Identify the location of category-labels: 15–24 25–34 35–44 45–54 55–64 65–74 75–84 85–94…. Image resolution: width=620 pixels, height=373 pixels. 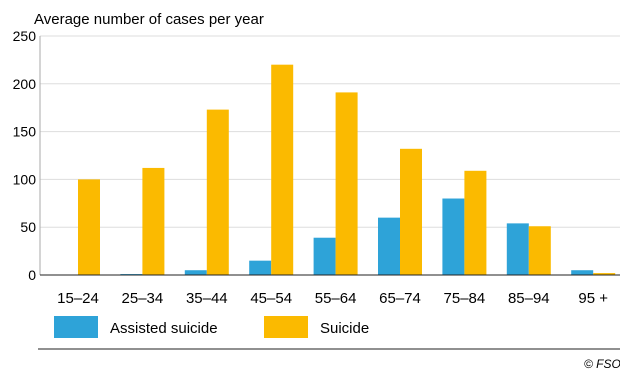
(332, 298).